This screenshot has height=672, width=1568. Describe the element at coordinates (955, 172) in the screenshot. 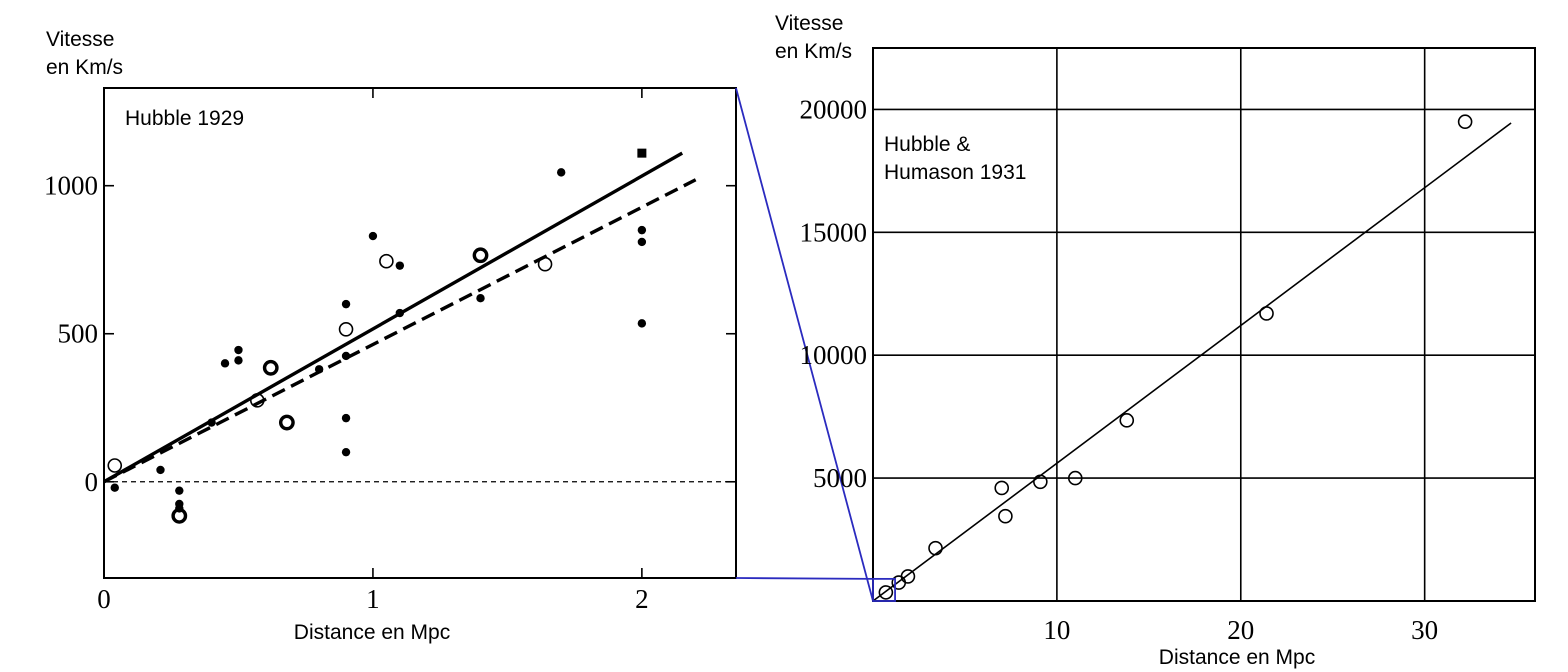

I see `hubble-humason-1931-title-line2: Humason 1931` at that location.